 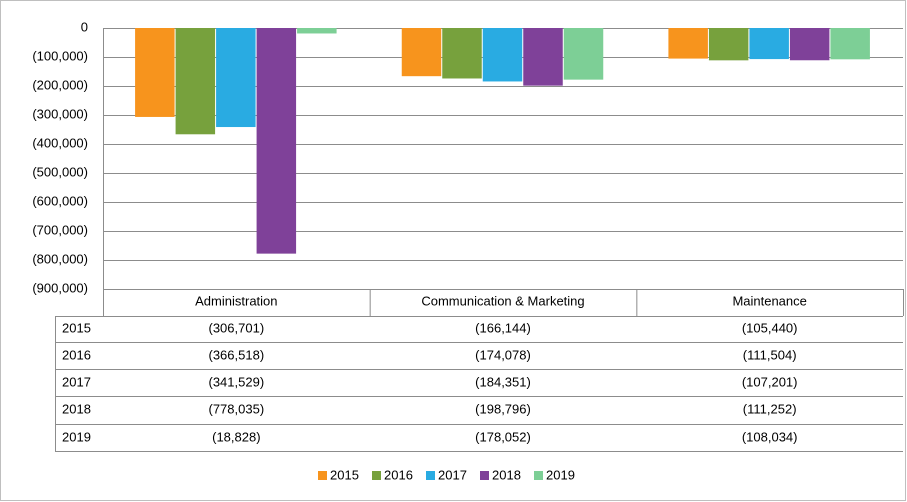 I want to click on y-tick-label: (700,000), so click(x=60, y=229).